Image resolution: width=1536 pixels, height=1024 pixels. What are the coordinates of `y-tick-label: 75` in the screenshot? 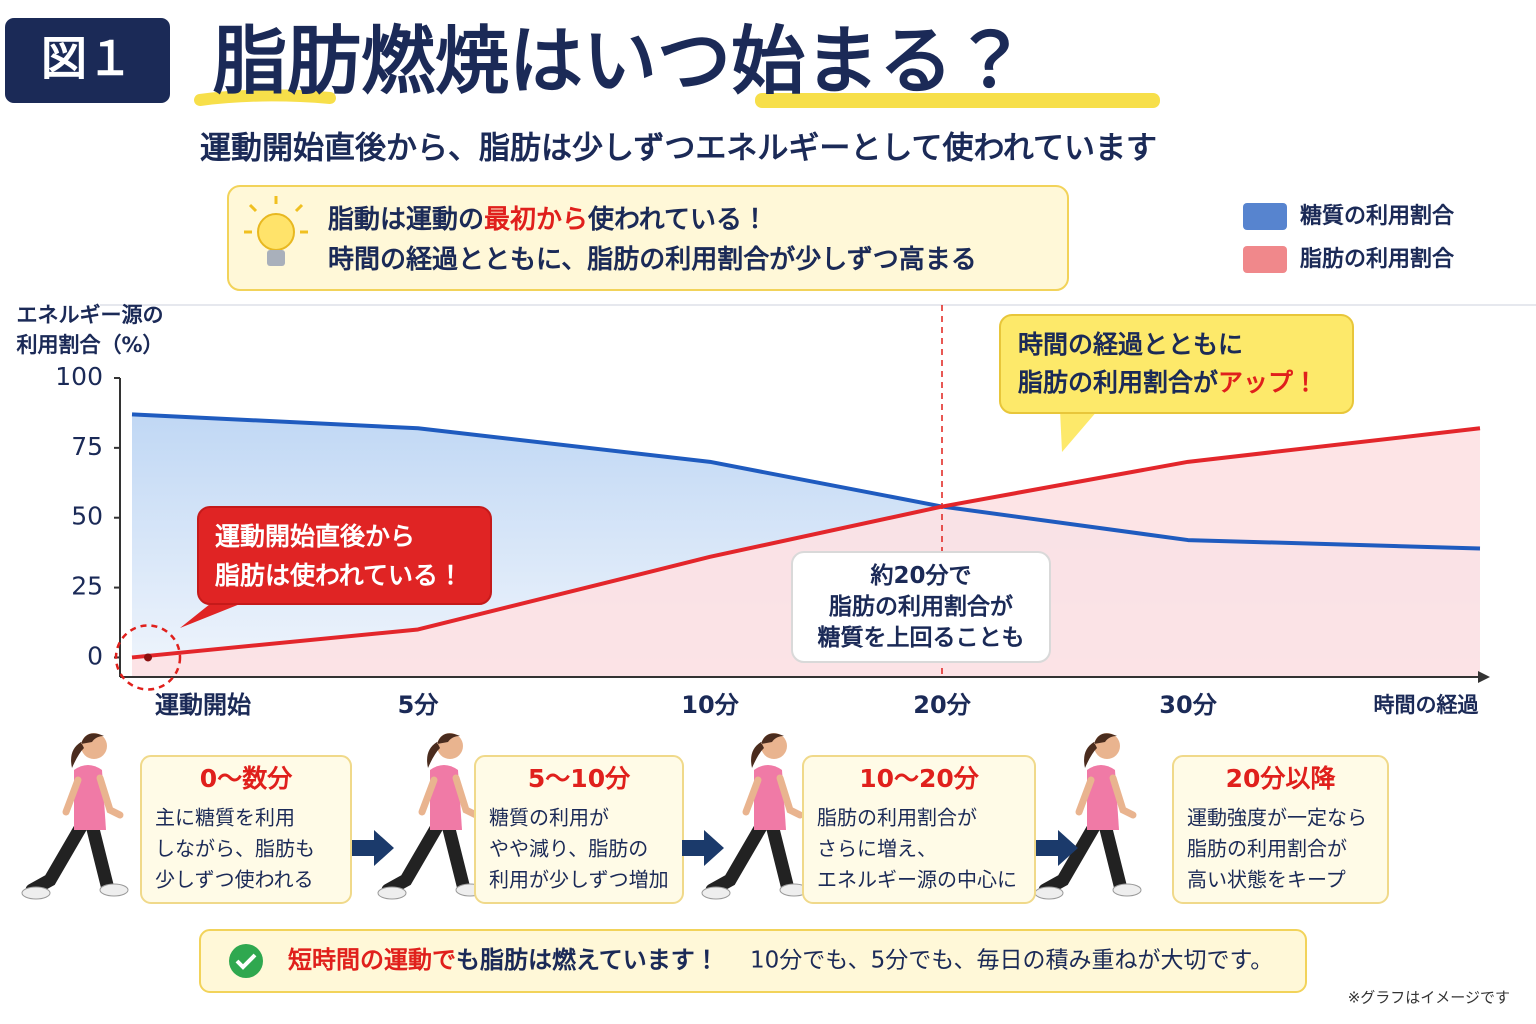 It's located at (87, 446).